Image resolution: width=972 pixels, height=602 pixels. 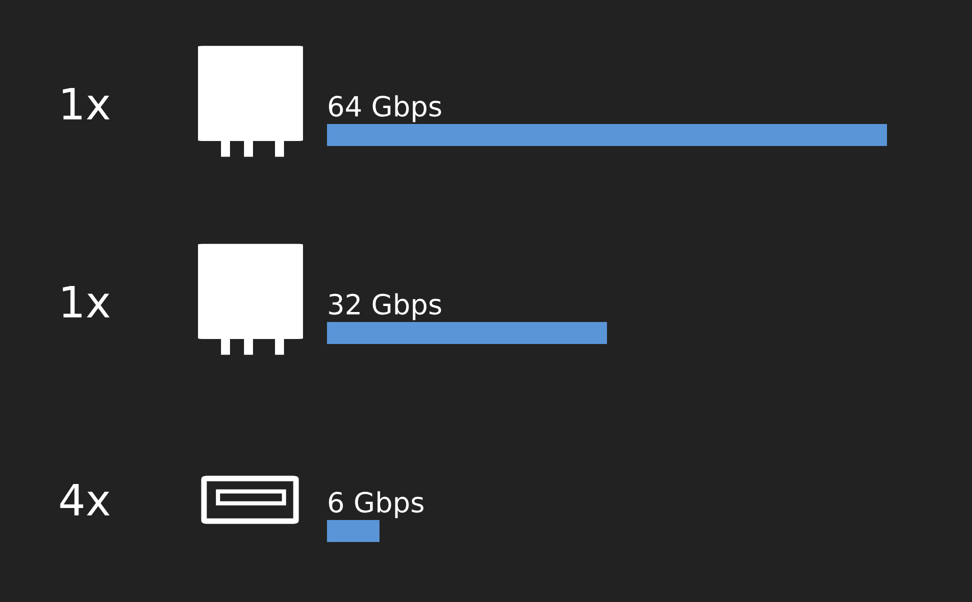 I want to click on data-label: 6 Gbps, so click(x=376, y=504).